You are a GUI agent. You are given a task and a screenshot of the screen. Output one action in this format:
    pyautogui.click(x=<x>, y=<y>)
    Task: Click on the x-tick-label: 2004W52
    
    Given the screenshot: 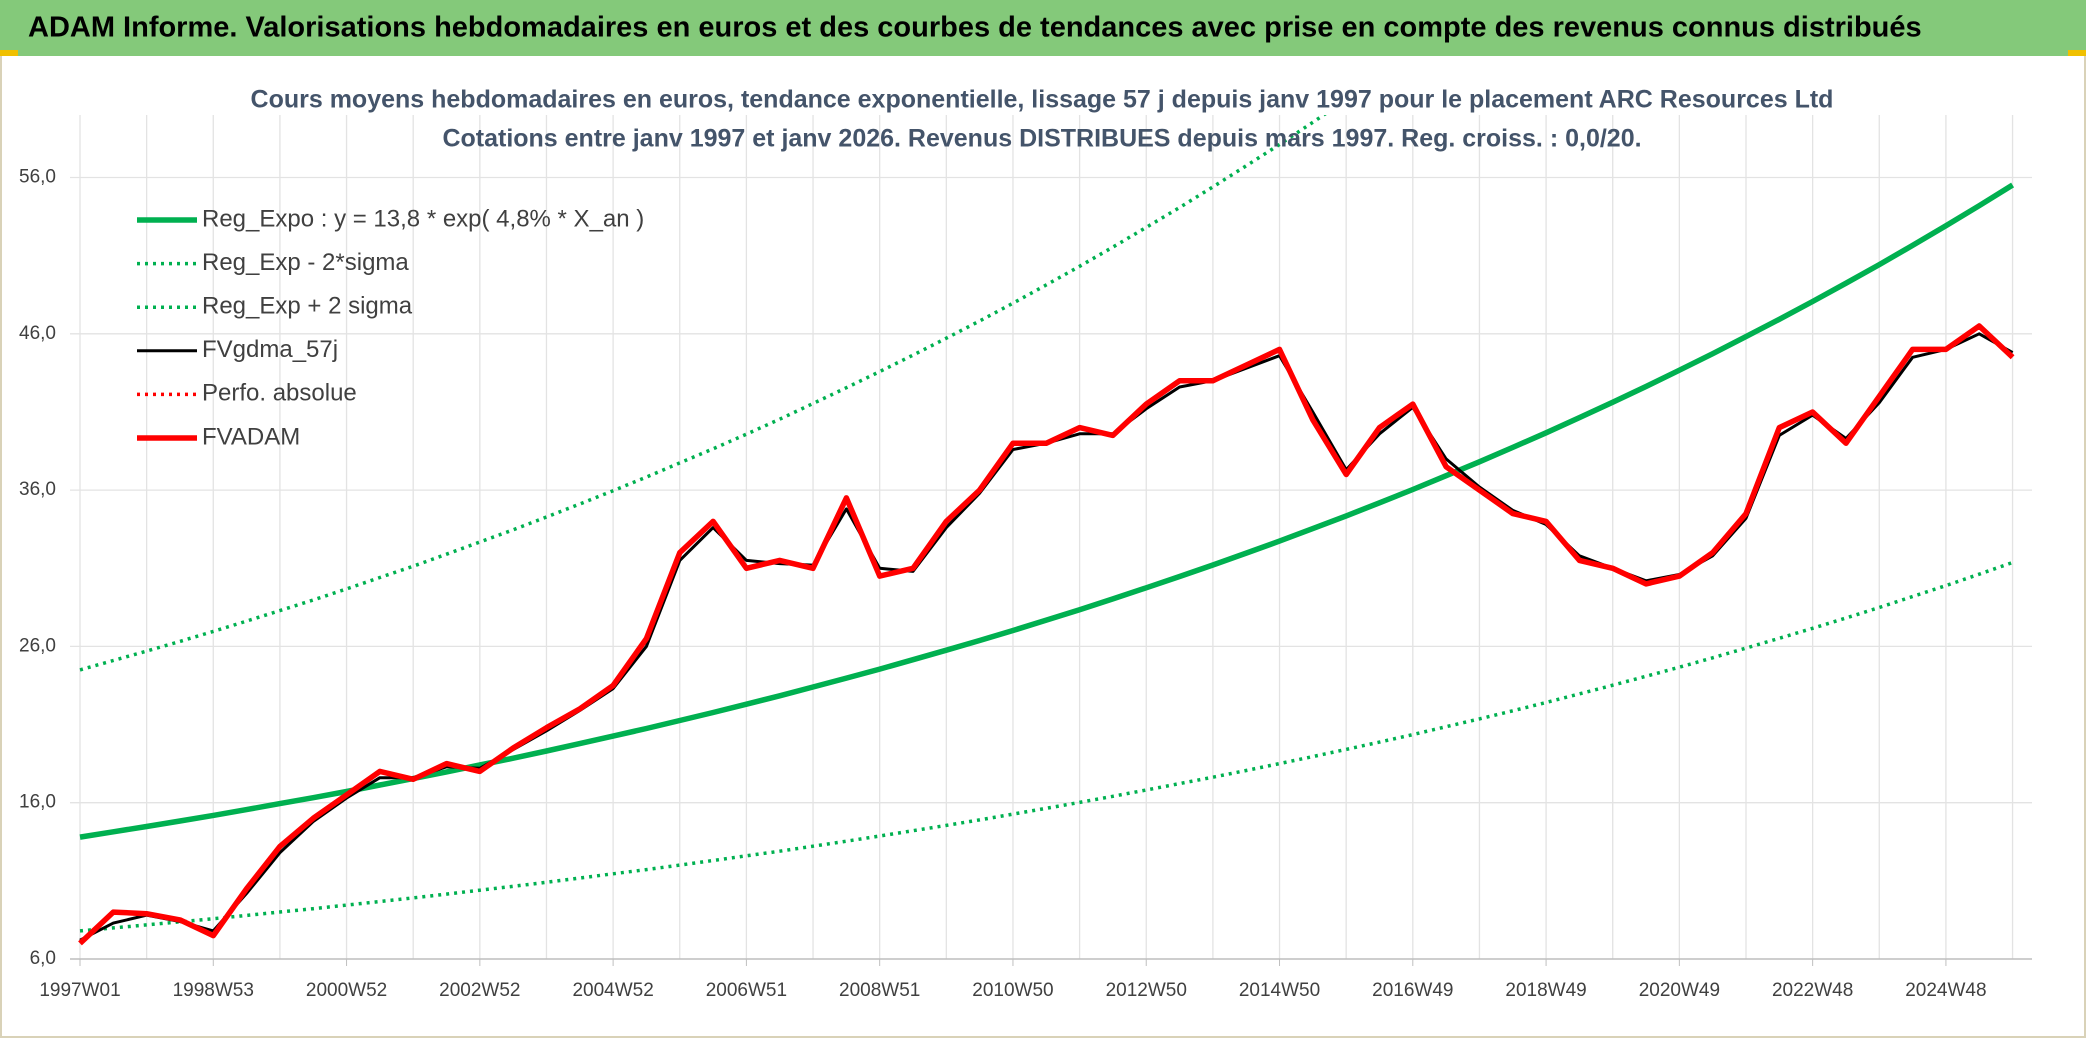 What is the action you would take?
    pyautogui.click(x=612, y=990)
    